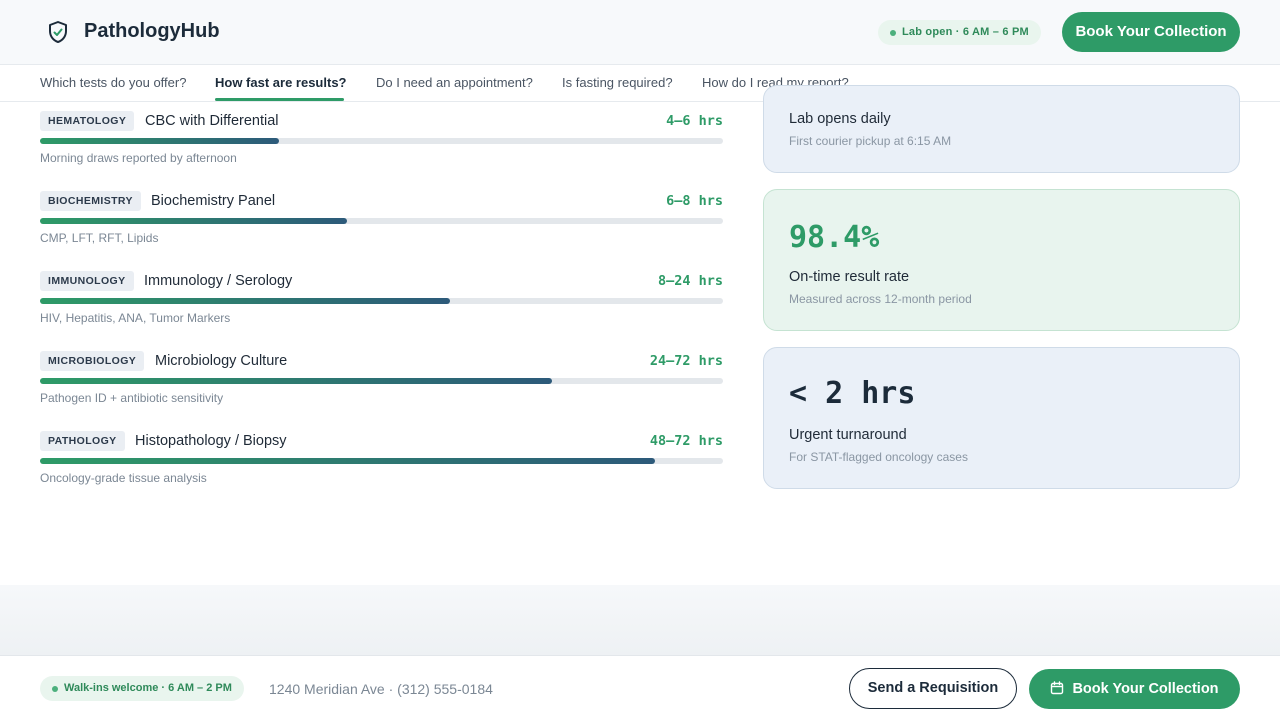  Describe the element at coordinates (113, 82) in the screenshot. I see `tab-tests-offered: Which tests do you offer?` at that location.